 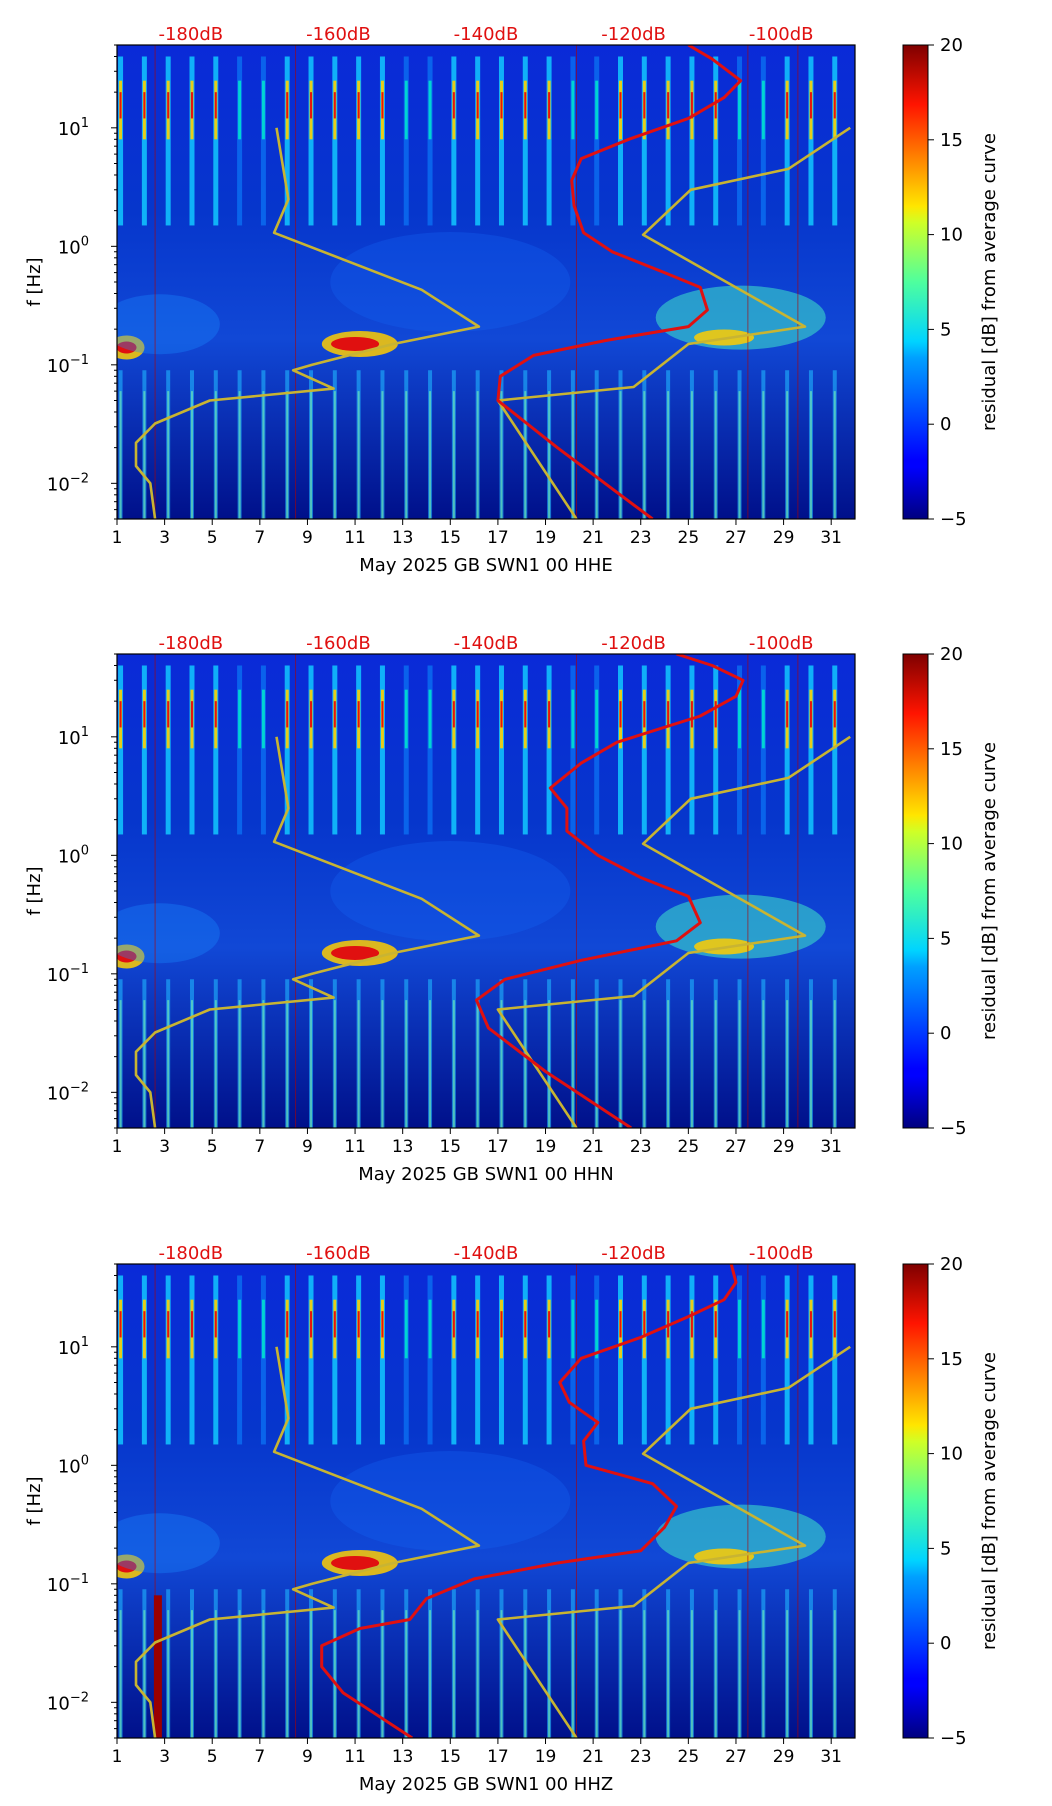 I want to click on colorbar-tick-label: 10, so click(x=951, y=235).